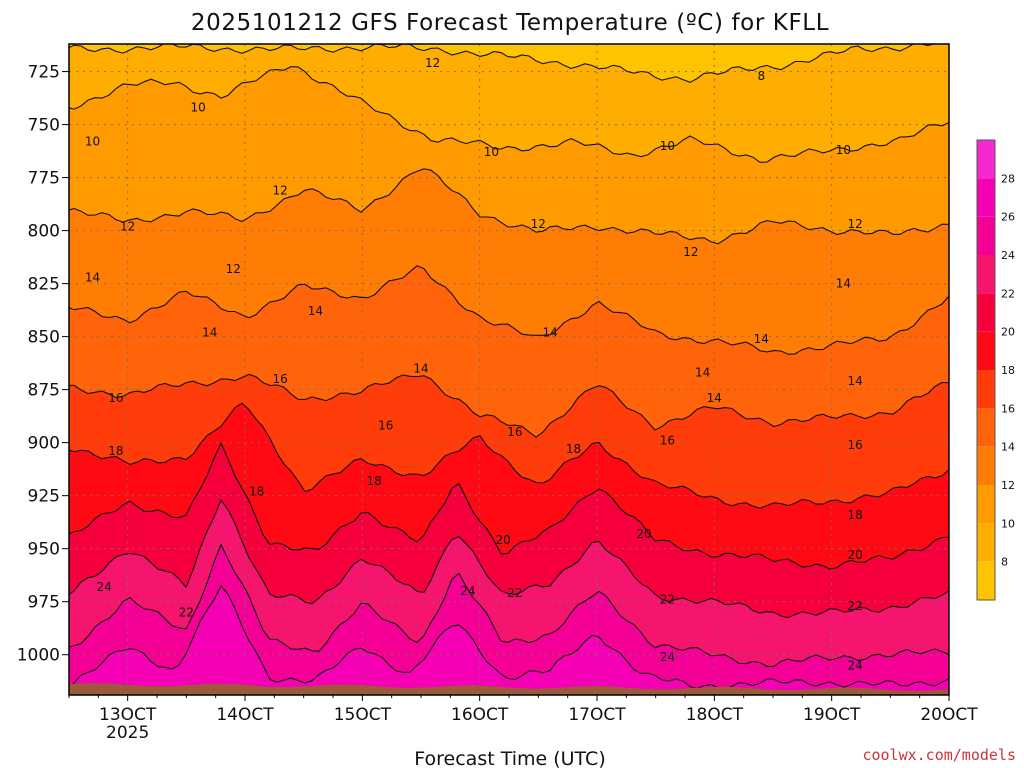 This screenshot has height=768, width=1024. I want to click on colorbar-tick-label: 22, so click(1008, 293).